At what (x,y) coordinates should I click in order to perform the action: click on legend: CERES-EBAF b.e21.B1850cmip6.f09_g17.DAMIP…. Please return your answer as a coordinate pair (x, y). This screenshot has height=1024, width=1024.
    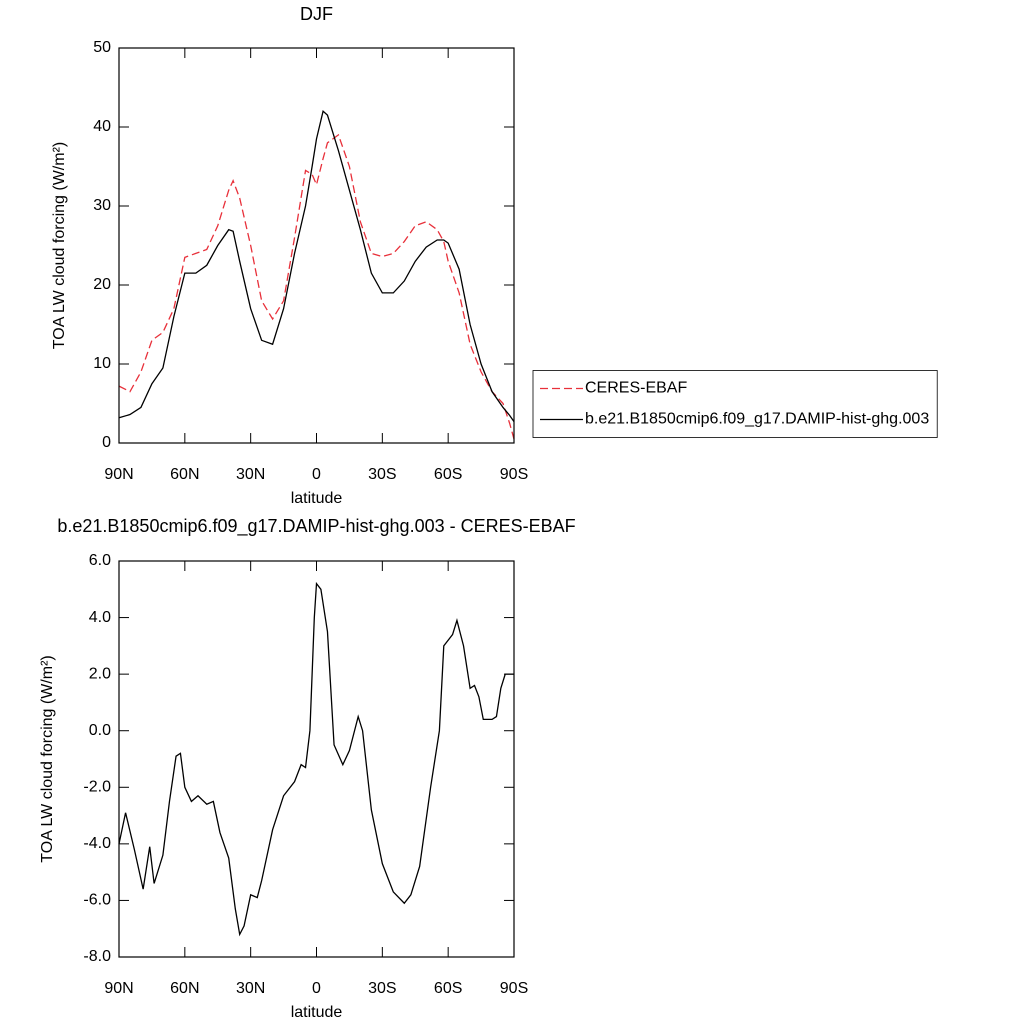
    Looking at the image, I should click on (735, 404).